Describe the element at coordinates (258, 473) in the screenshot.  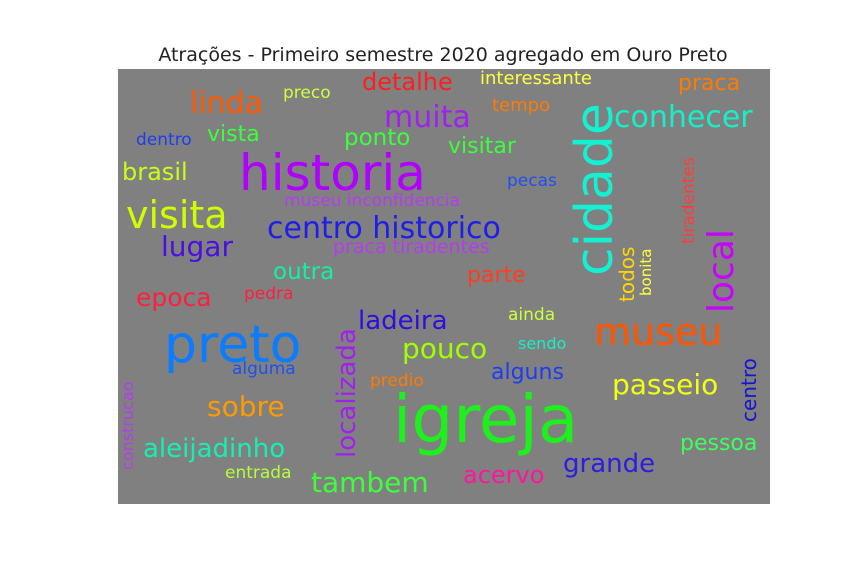
I see `word-entrada: entrada` at that location.